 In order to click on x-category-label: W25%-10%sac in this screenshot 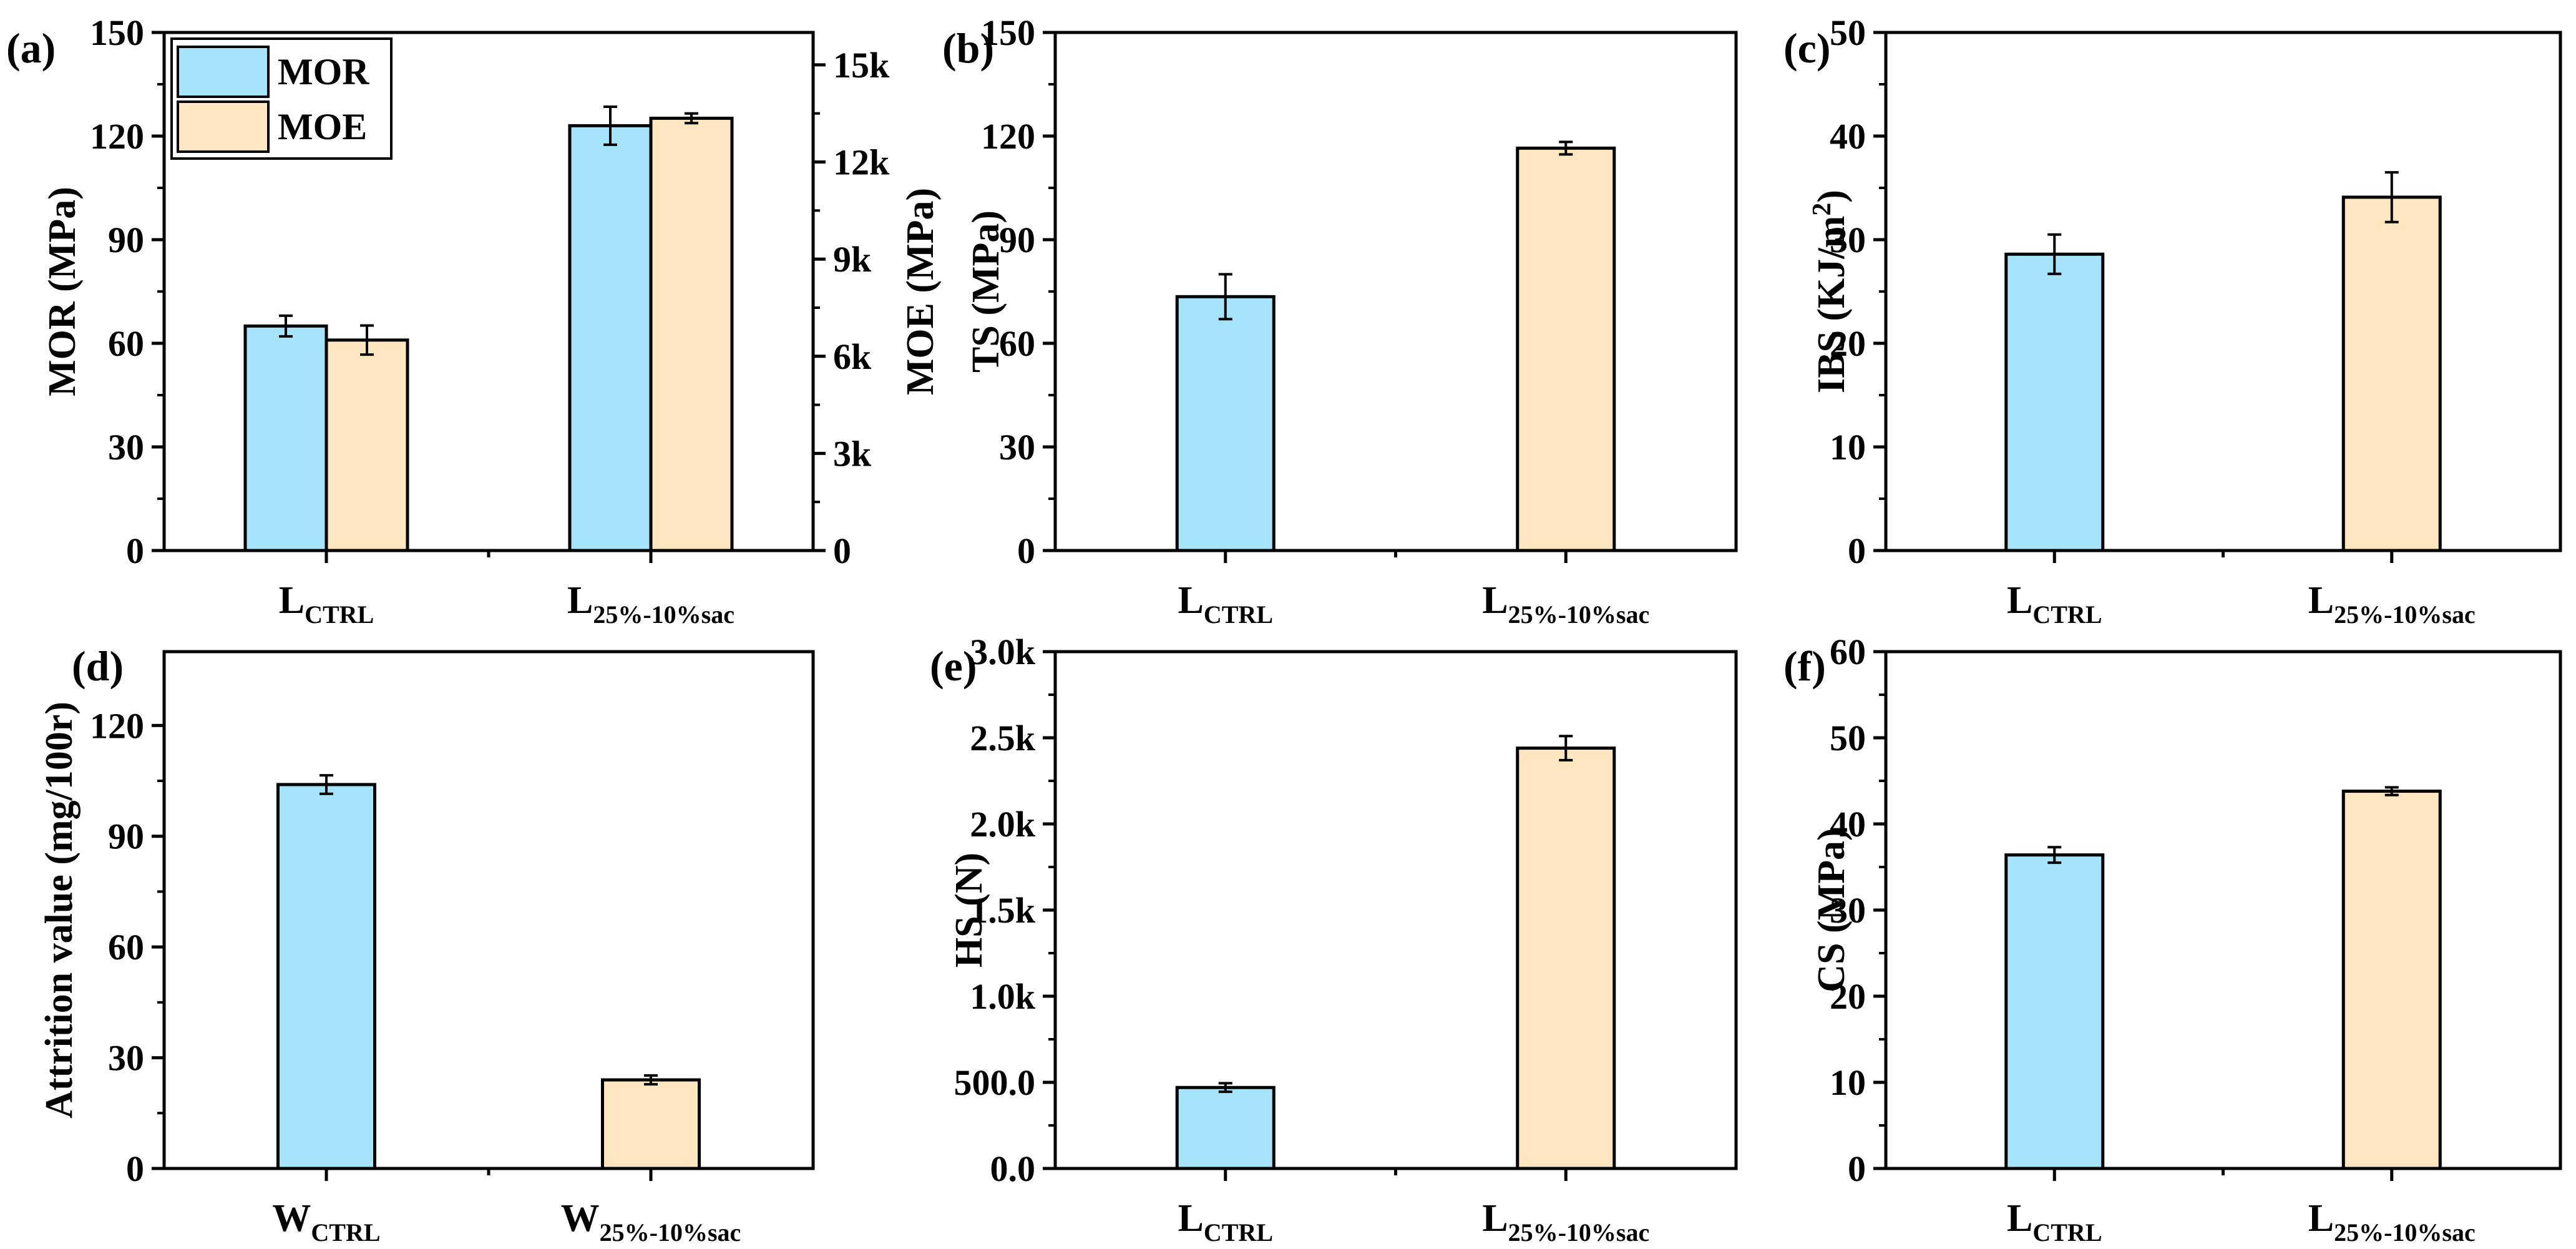, I will do `click(651, 1222)`.